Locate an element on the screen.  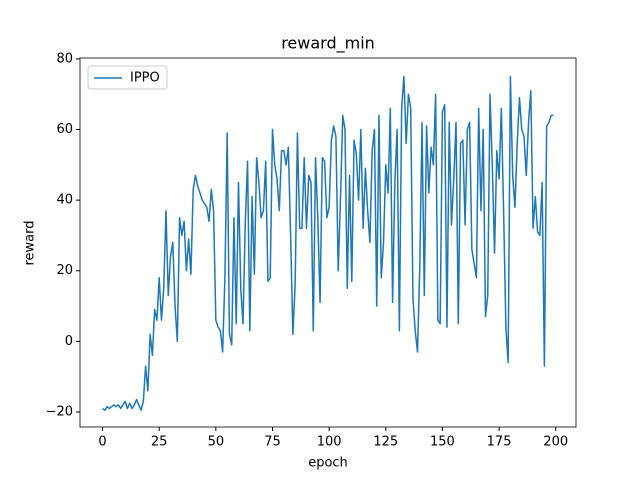
x-tick-label: 25 is located at coordinates (159, 442).